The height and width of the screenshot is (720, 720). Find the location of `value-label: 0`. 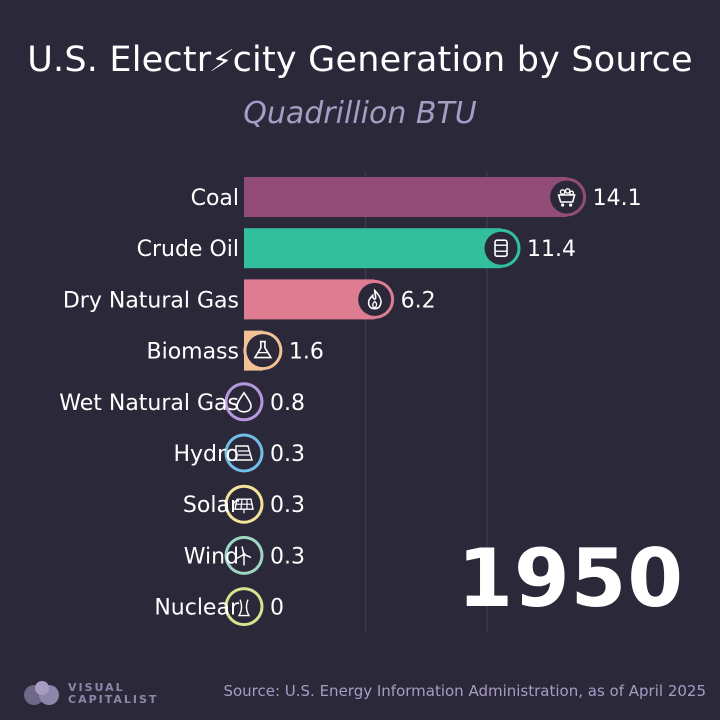

value-label: 0 is located at coordinates (277, 608).